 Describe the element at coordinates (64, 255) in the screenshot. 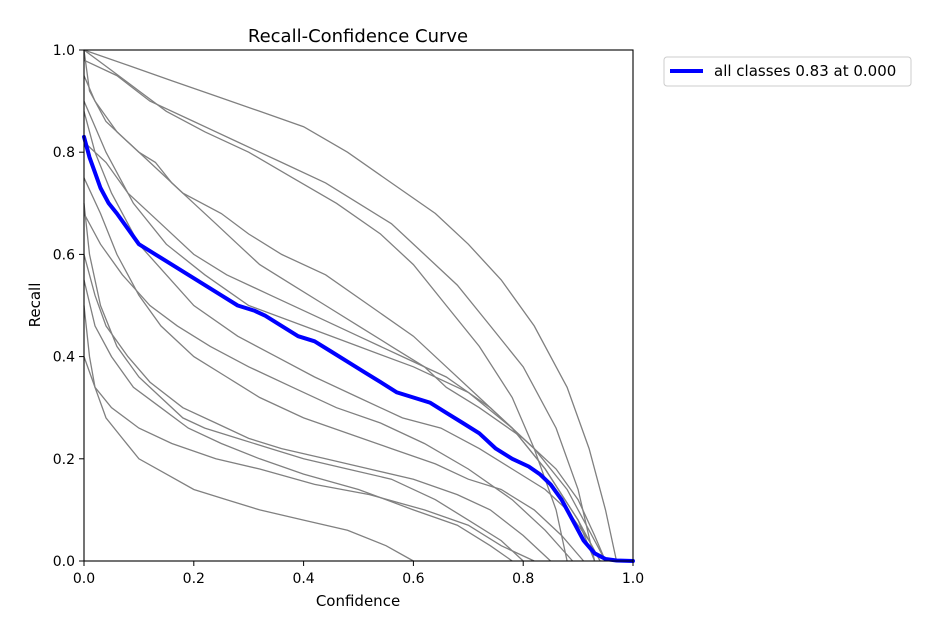

I see `y-tick-label: 0.6` at that location.